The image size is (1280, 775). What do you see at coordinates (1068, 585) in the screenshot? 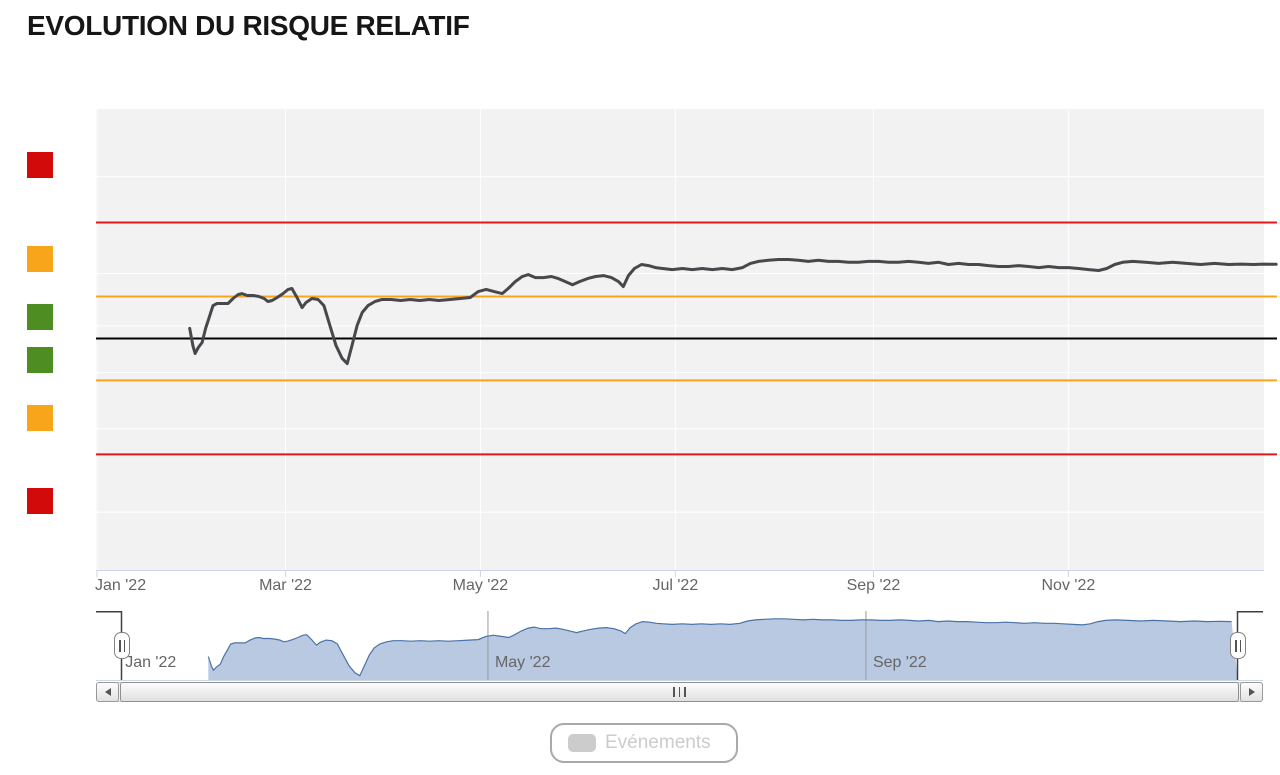
I see `x-axis-label: Nov '22` at bounding box center [1068, 585].